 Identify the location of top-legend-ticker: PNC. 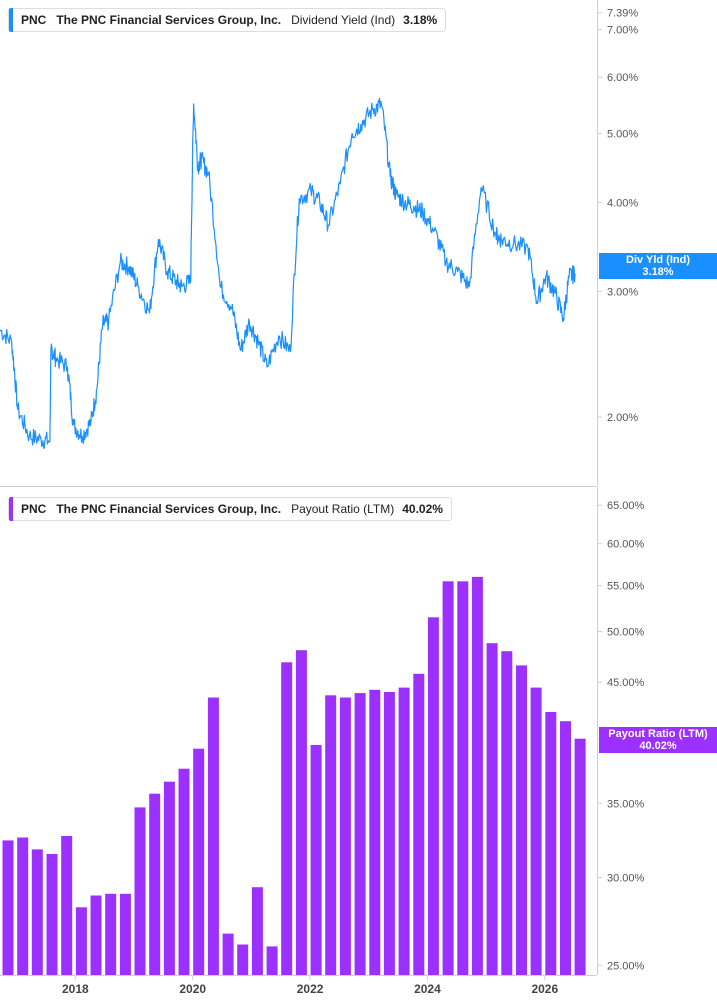
(34, 20).